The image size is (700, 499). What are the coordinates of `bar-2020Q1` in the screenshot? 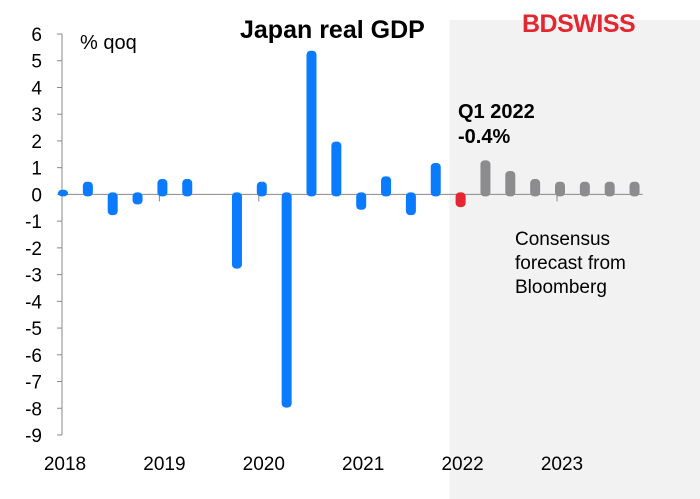 It's located at (261, 189).